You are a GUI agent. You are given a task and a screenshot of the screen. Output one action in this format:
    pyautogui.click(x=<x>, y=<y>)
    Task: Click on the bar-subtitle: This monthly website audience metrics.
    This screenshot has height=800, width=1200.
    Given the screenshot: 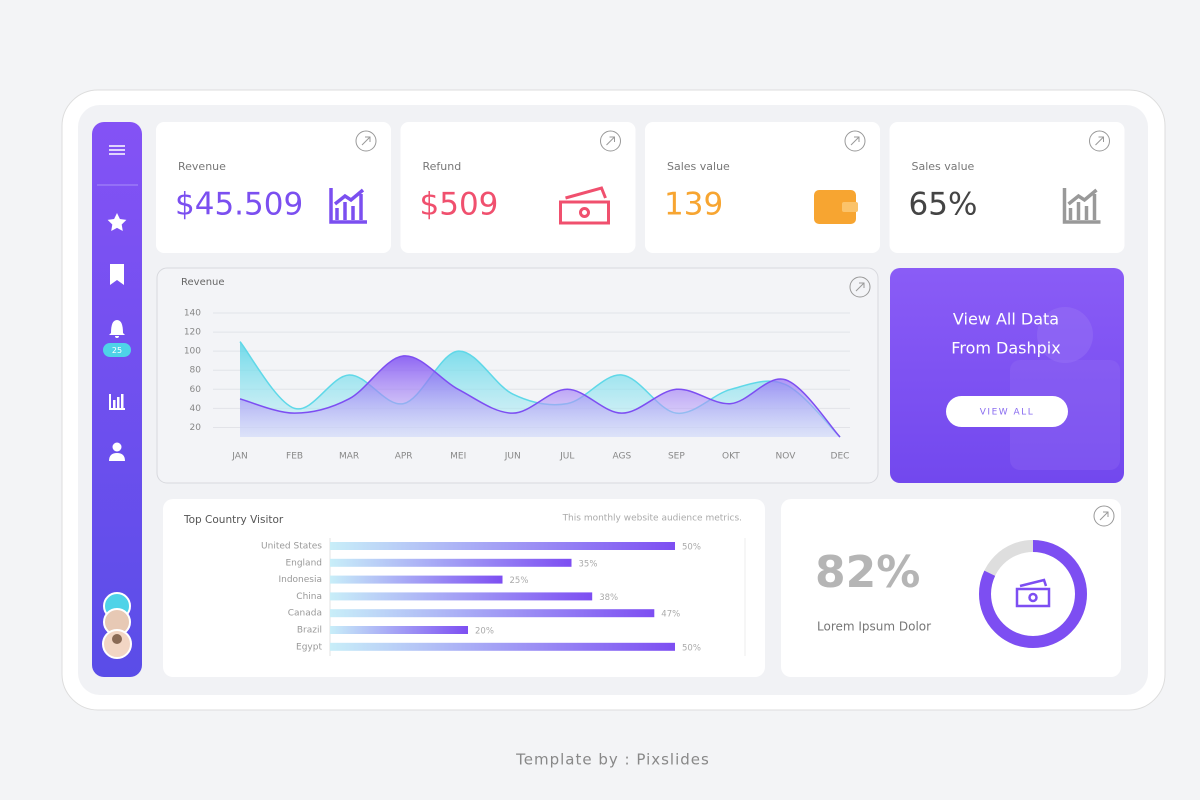 What is the action you would take?
    pyautogui.click(x=652, y=519)
    